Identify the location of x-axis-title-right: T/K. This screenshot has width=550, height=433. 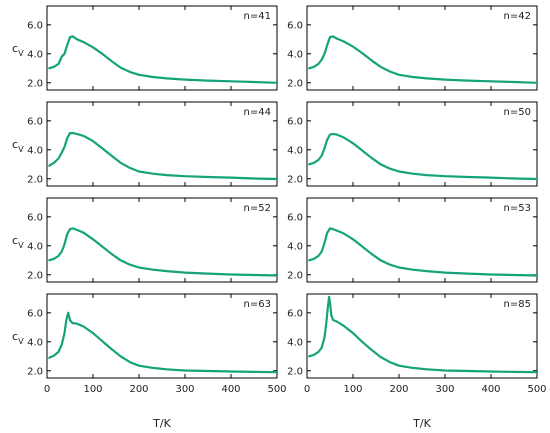
(421, 423).